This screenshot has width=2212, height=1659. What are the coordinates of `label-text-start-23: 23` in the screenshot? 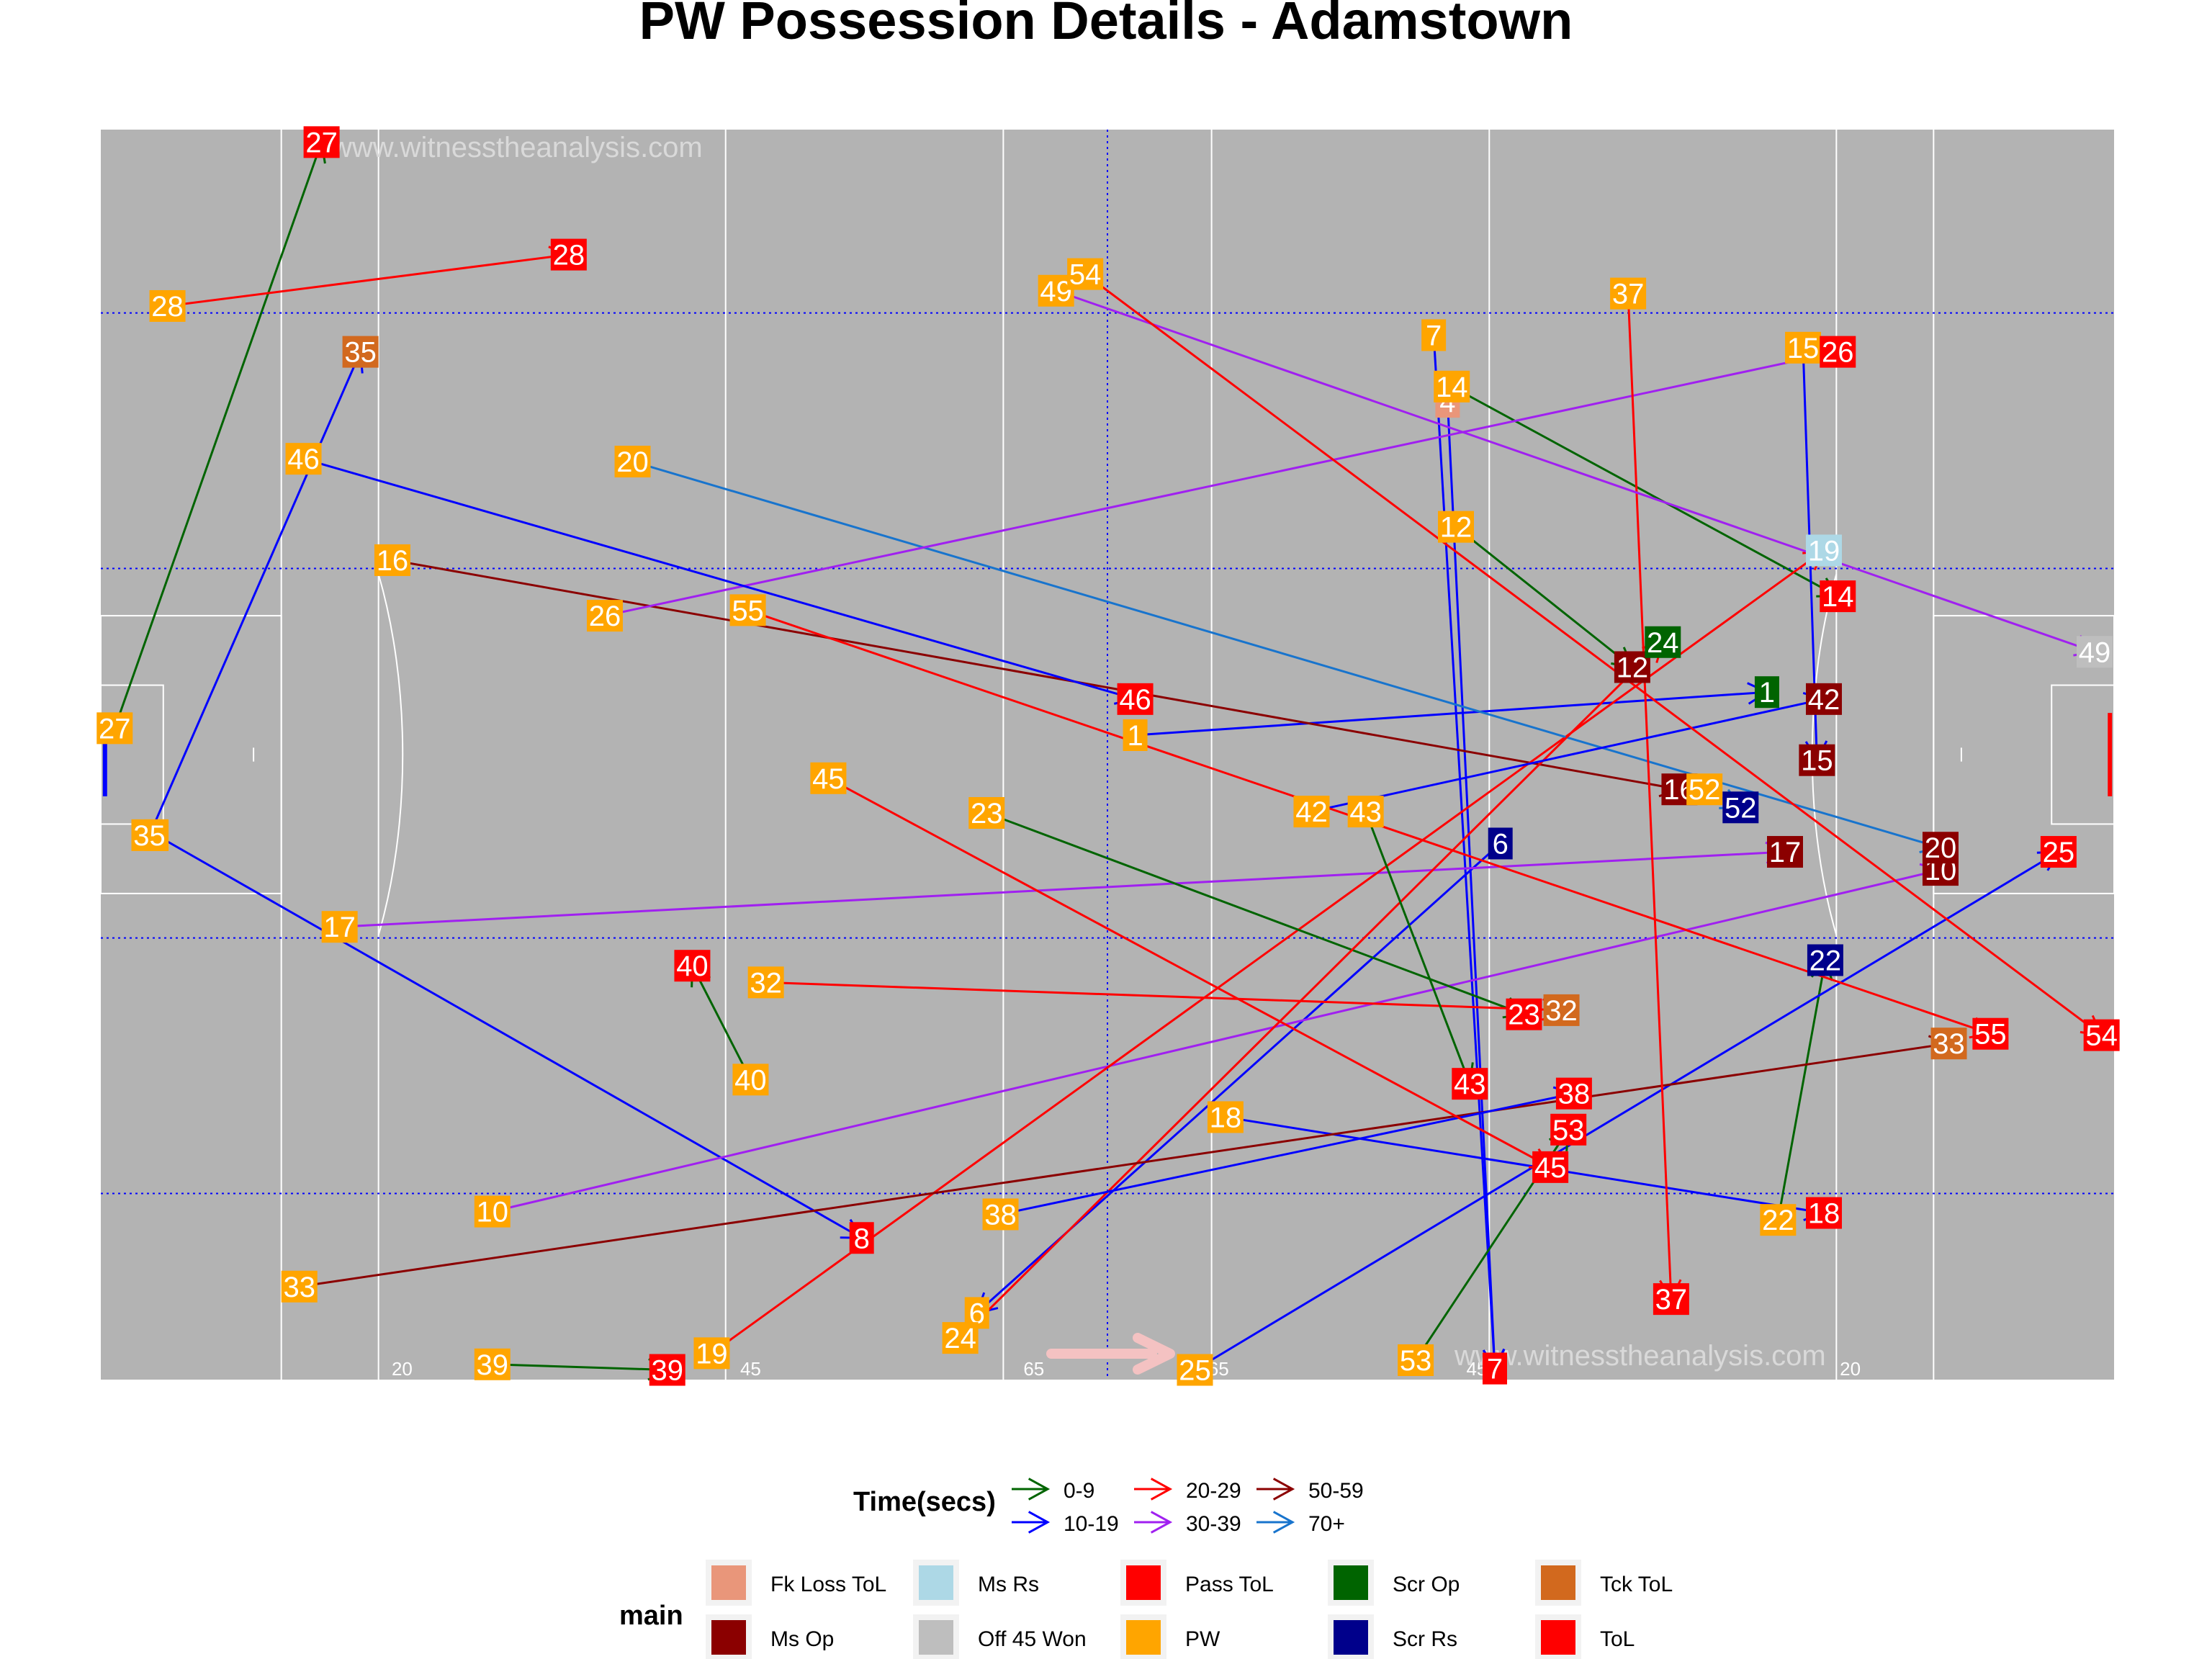 It's located at (987, 814).